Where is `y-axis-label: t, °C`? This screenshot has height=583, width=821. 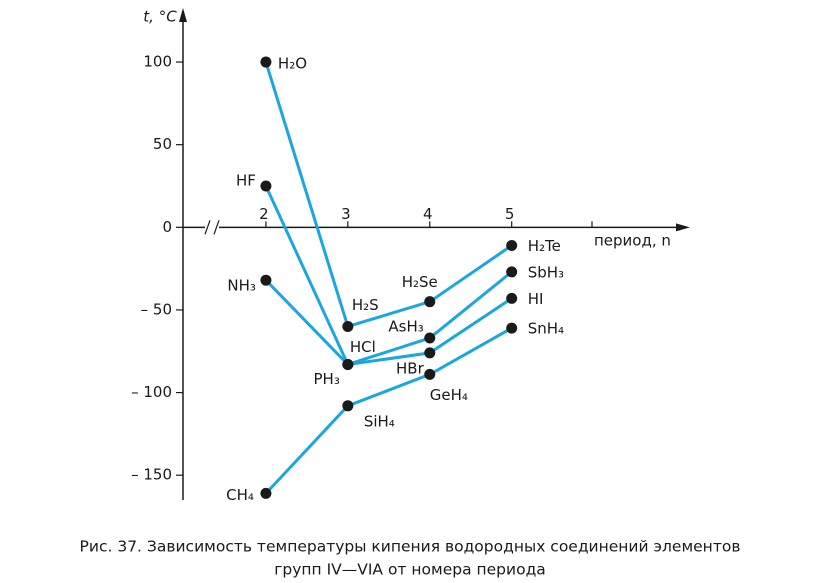
y-axis-label: t, °C is located at coordinates (160, 17).